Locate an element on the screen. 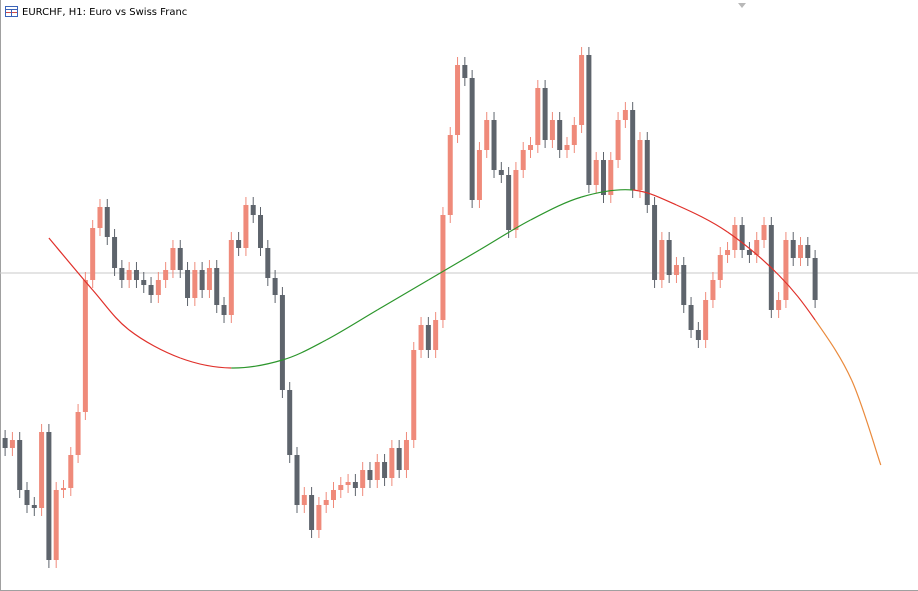 The width and height of the screenshot is (918, 591). symbol-icon is located at coordinates (11, 11).